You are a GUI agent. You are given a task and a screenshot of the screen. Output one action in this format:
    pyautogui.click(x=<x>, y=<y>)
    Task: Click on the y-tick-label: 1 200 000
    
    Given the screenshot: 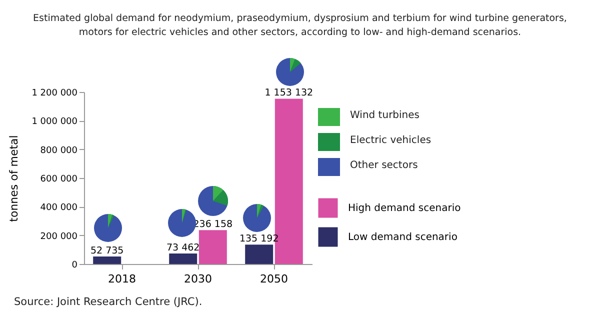 What is the action you would take?
    pyautogui.click(x=55, y=93)
    